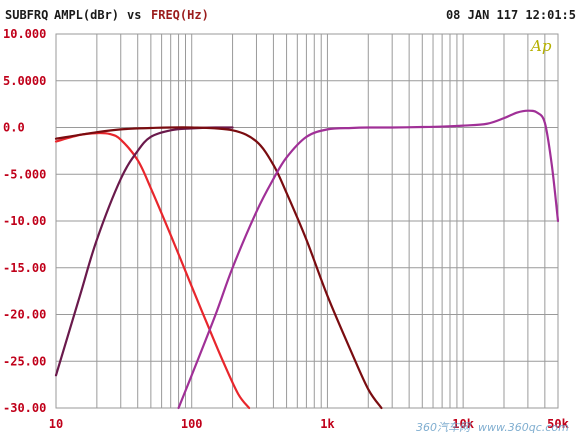  I want to click on x-quantity-label: FREQ(Hz), so click(180, 15).